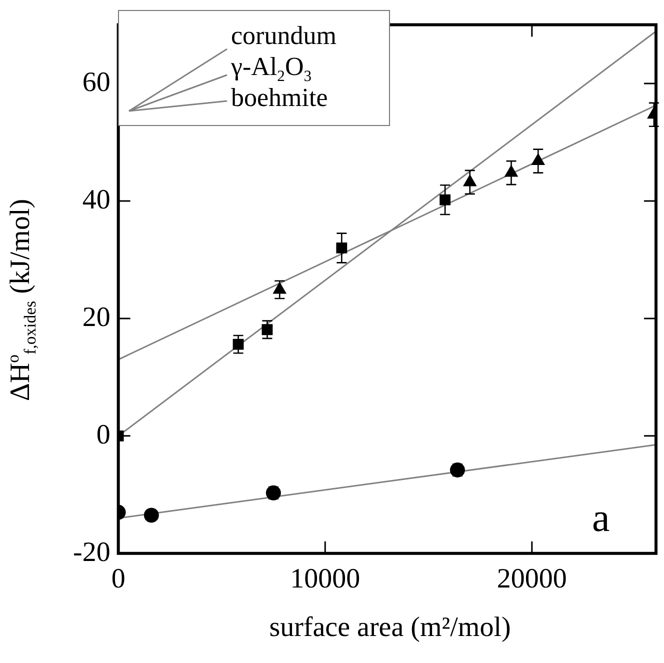 The width and height of the screenshot is (664, 663). What do you see at coordinates (531, 579) in the screenshot?
I see `x-tick-label: 20000` at bounding box center [531, 579].